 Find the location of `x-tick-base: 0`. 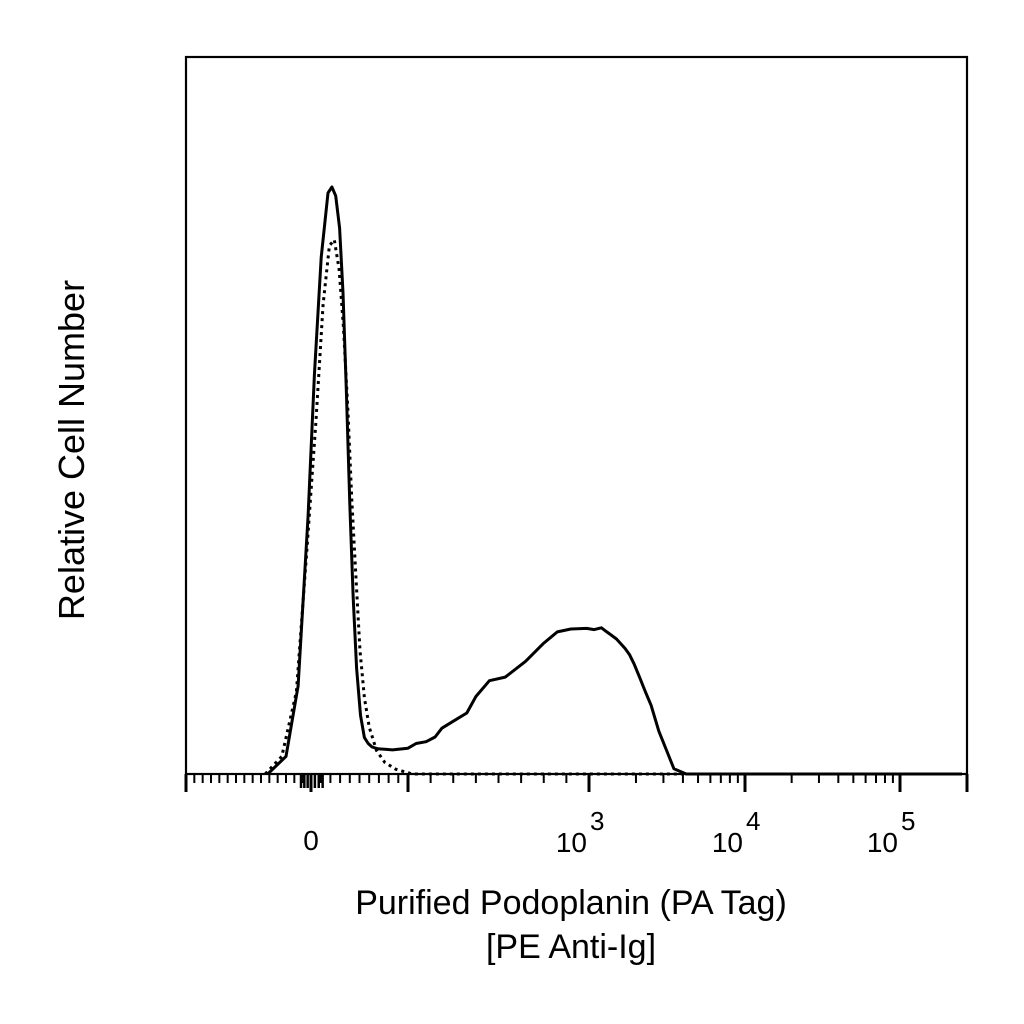

x-tick-base: 0 is located at coordinates (311, 840).